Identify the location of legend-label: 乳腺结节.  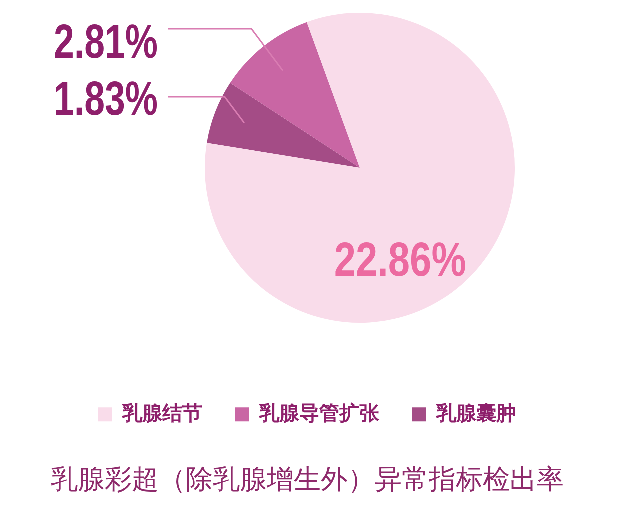
(162, 414).